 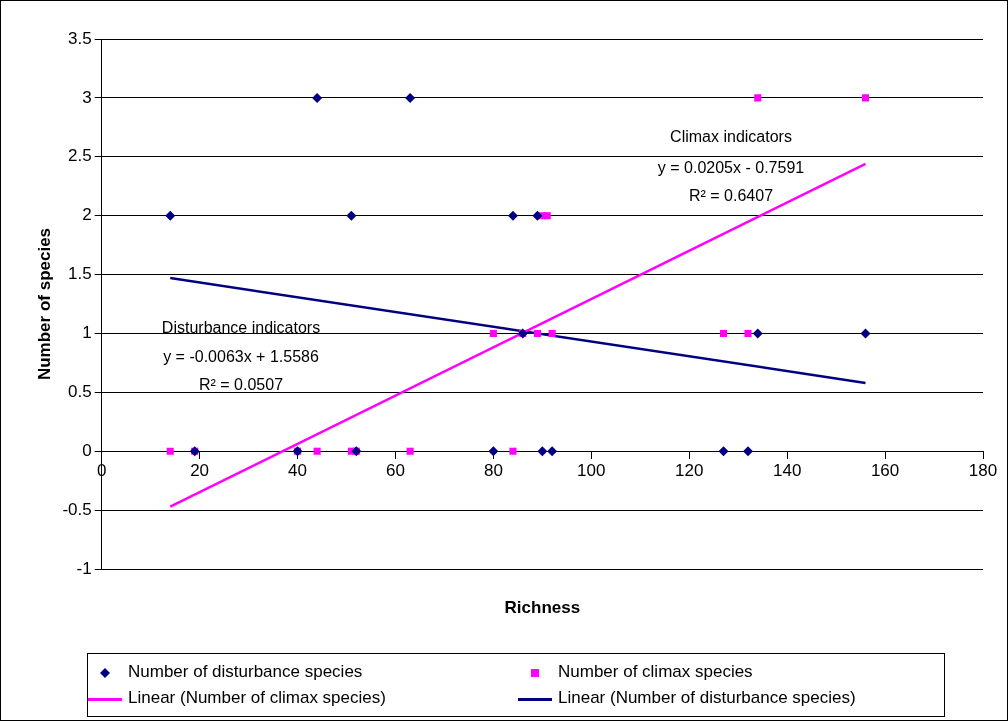 I want to click on y-tick-label: 0, so click(x=87, y=450).